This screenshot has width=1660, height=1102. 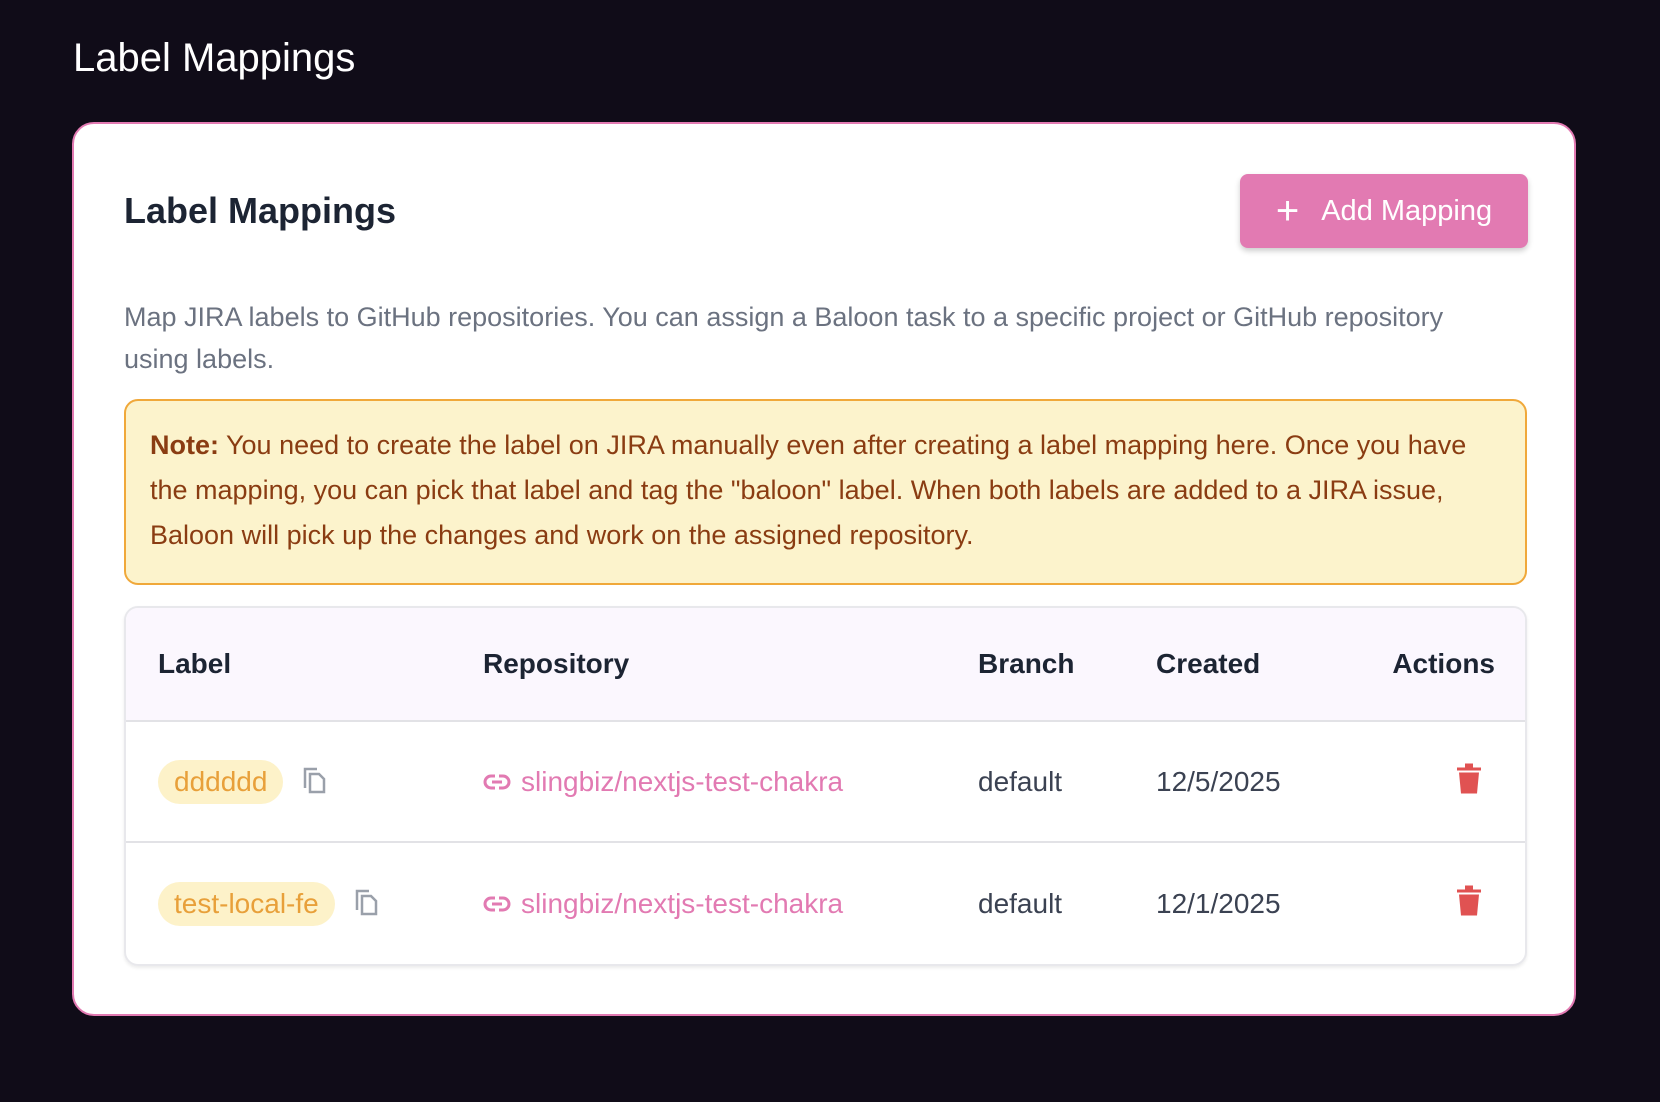 I want to click on header-created: Created, so click(x=1208, y=663).